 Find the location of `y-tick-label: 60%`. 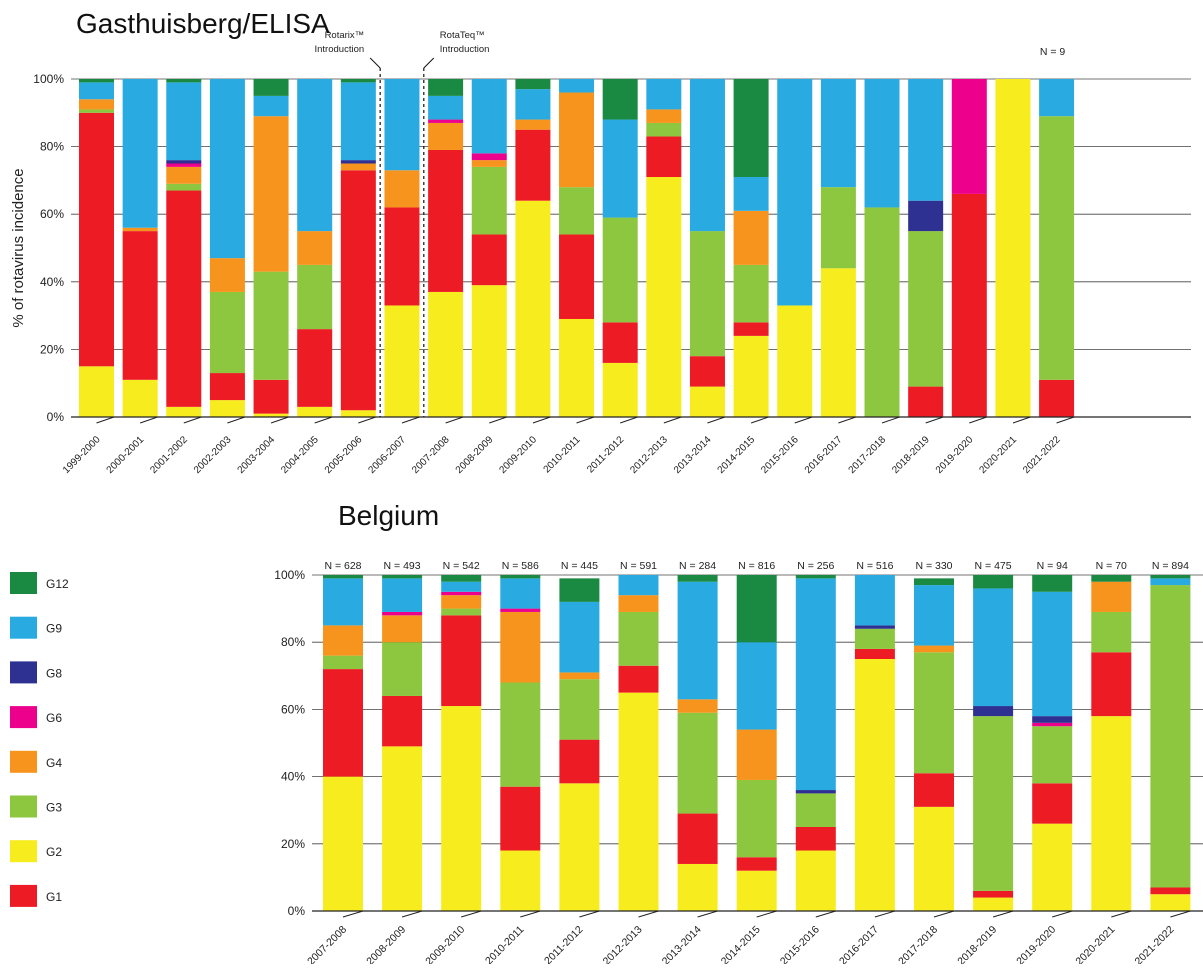

y-tick-label: 60% is located at coordinates (52, 214).